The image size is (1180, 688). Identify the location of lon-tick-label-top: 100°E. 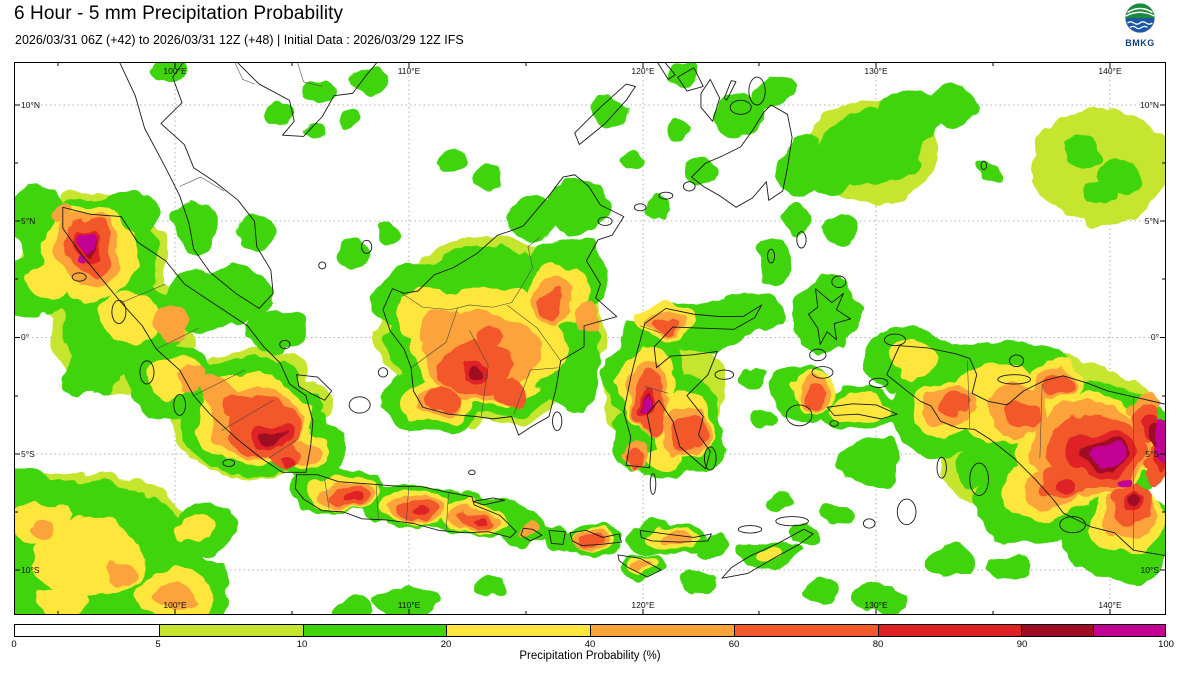
(175, 71).